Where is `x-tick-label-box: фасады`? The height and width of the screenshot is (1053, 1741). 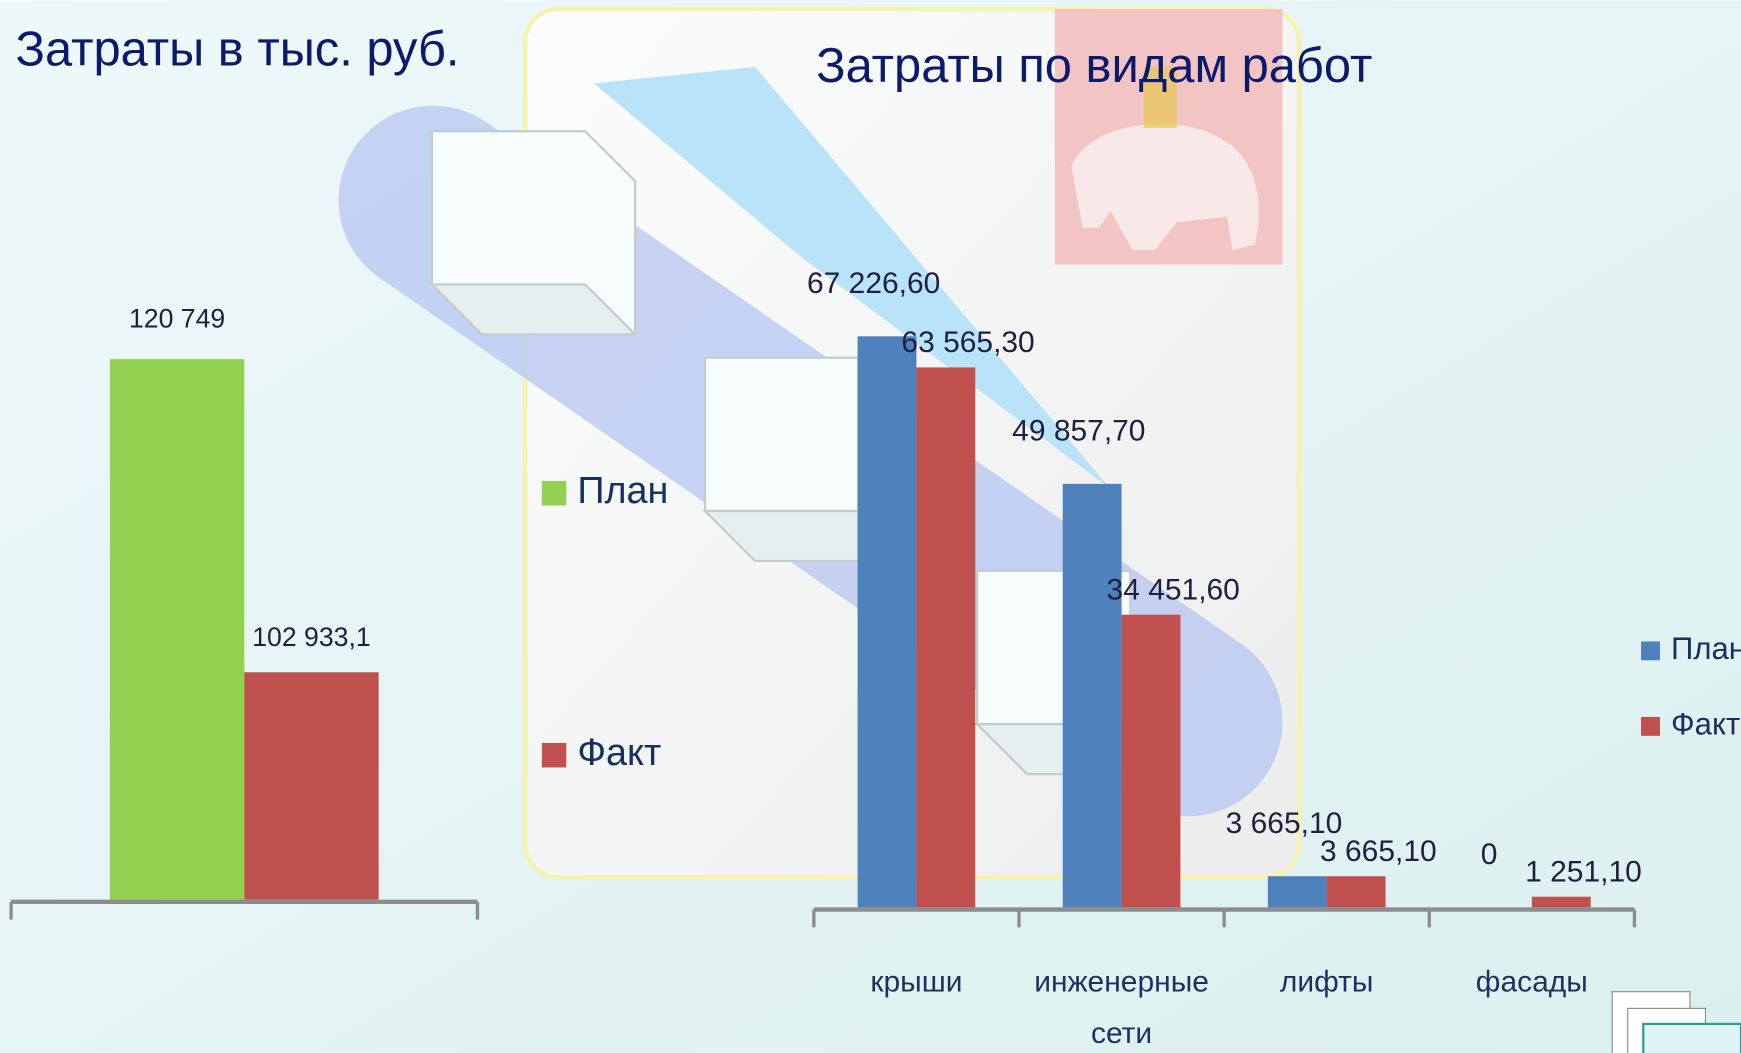
x-tick-label-box: фасады is located at coordinates (1531, 982).